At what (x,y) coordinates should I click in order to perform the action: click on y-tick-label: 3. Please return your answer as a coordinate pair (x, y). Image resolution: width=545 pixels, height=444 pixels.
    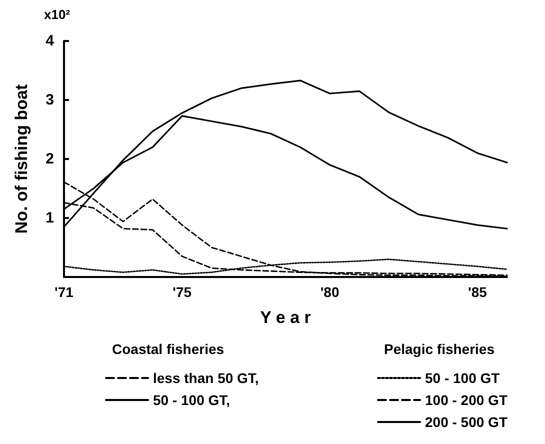
    Looking at the image, I should click on (50, 100).